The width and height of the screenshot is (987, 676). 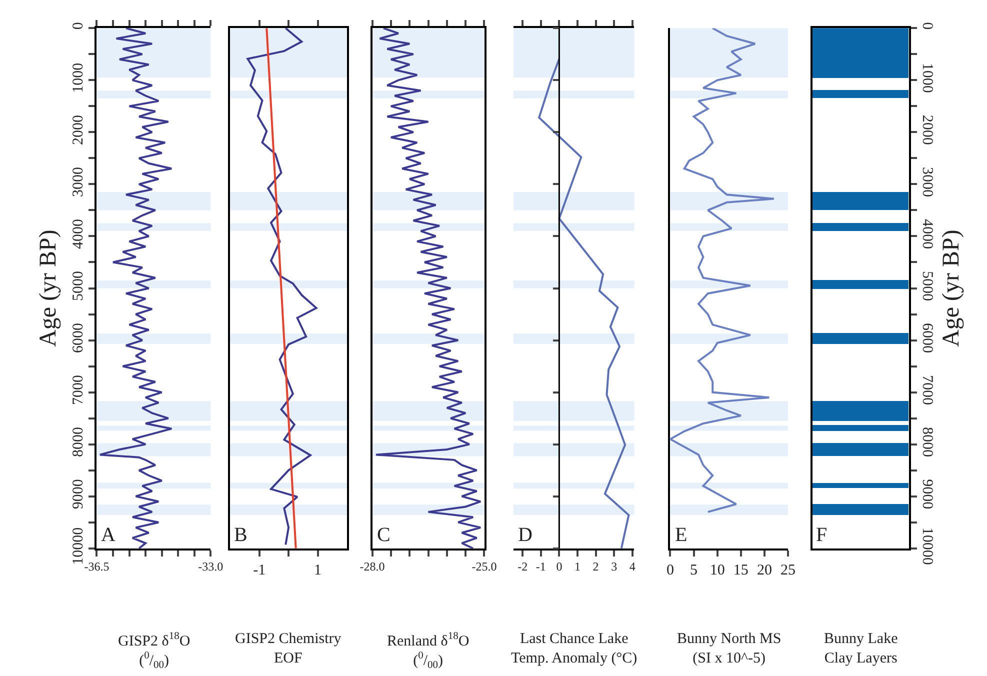 I want to click on x-axis-title: GISP2 Chemistry EOF, so click(x=288, y=648).